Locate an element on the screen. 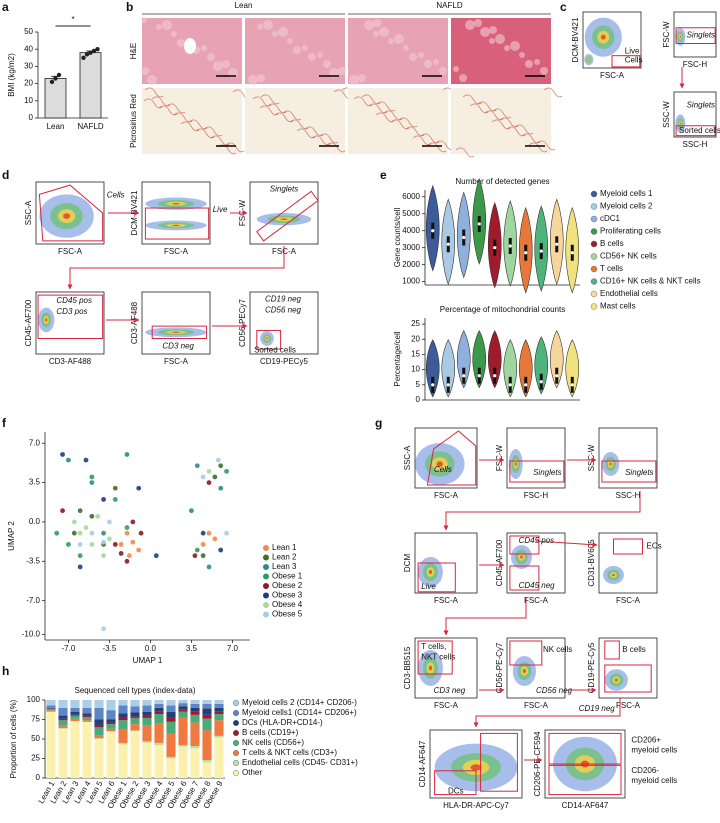 The width and height of the screenshot is (720, 823). legend-label: NK cells (CD56+) is located at coordinates (273, 742).